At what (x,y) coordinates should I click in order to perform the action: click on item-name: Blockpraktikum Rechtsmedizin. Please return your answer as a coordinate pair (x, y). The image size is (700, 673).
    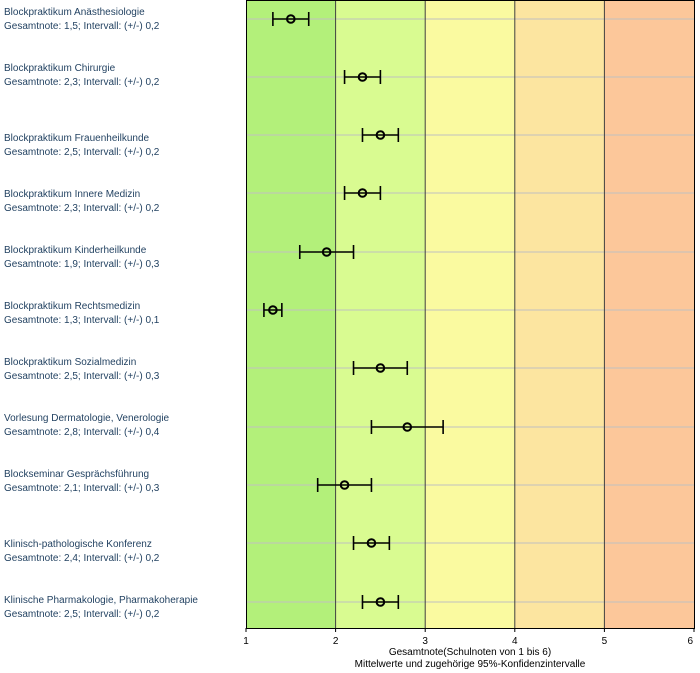
    Looking at the image, I should click on (72, 306).